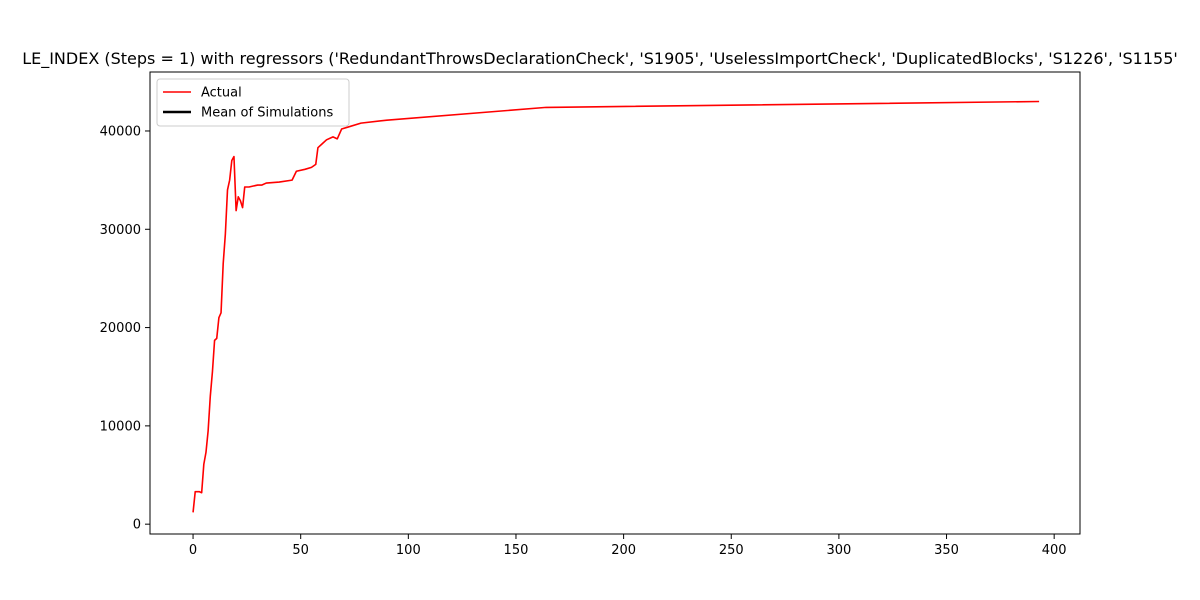  I want to click on legend: Actual Mean of Simulations, so click(253, 102).